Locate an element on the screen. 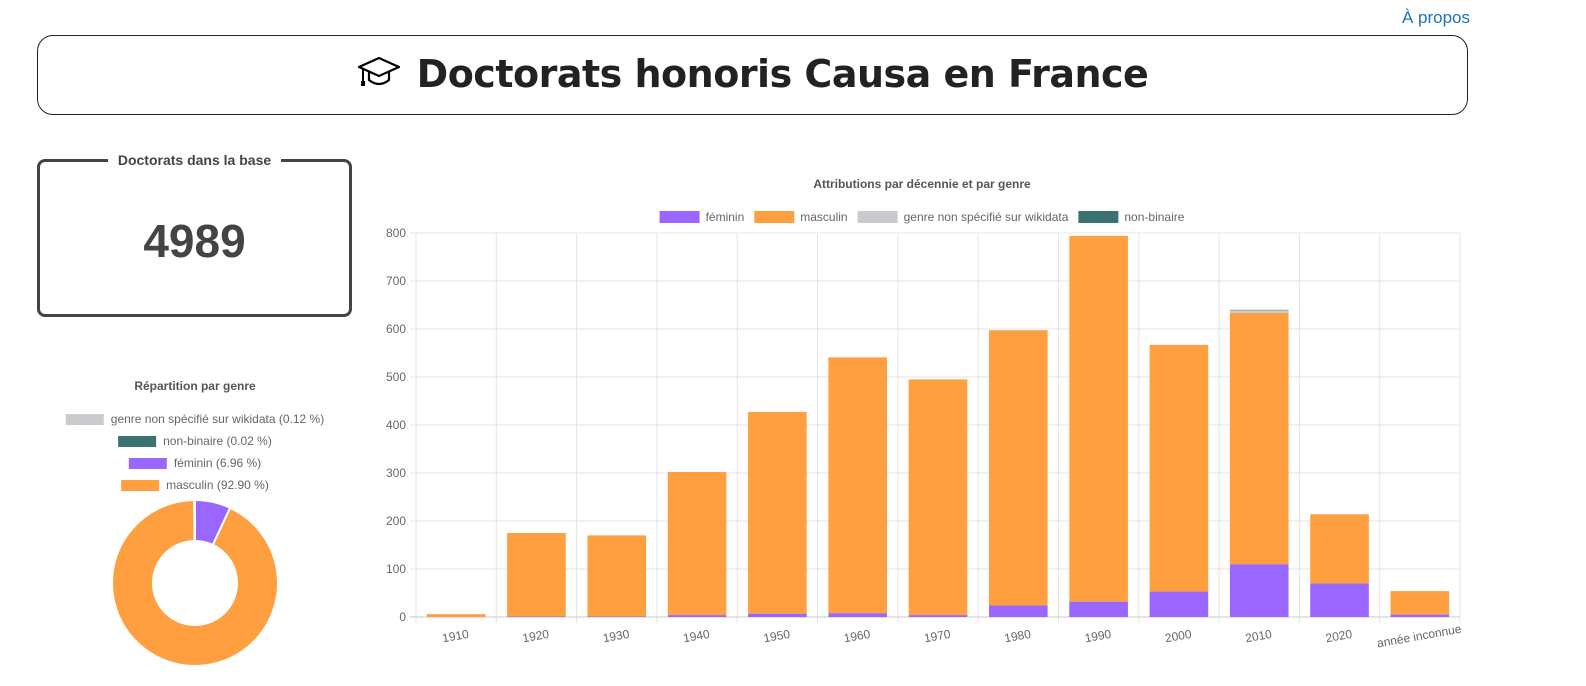 The height and width of the screenshot is (686, 1586). pie-legend-label: non-binaire (0.02 %) is located at coordinates (217, 441).